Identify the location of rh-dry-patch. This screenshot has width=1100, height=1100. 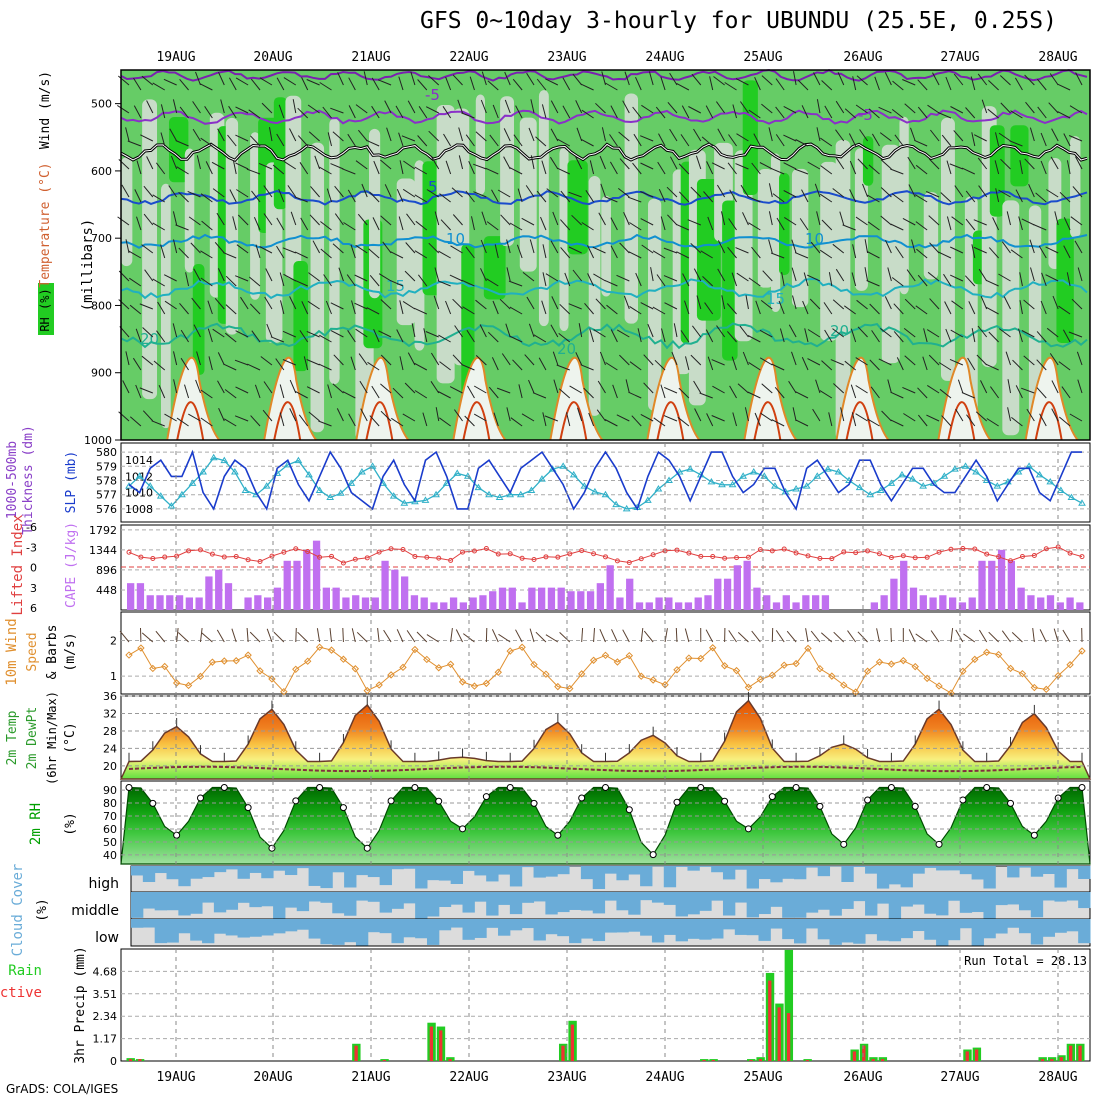
(631, 208).